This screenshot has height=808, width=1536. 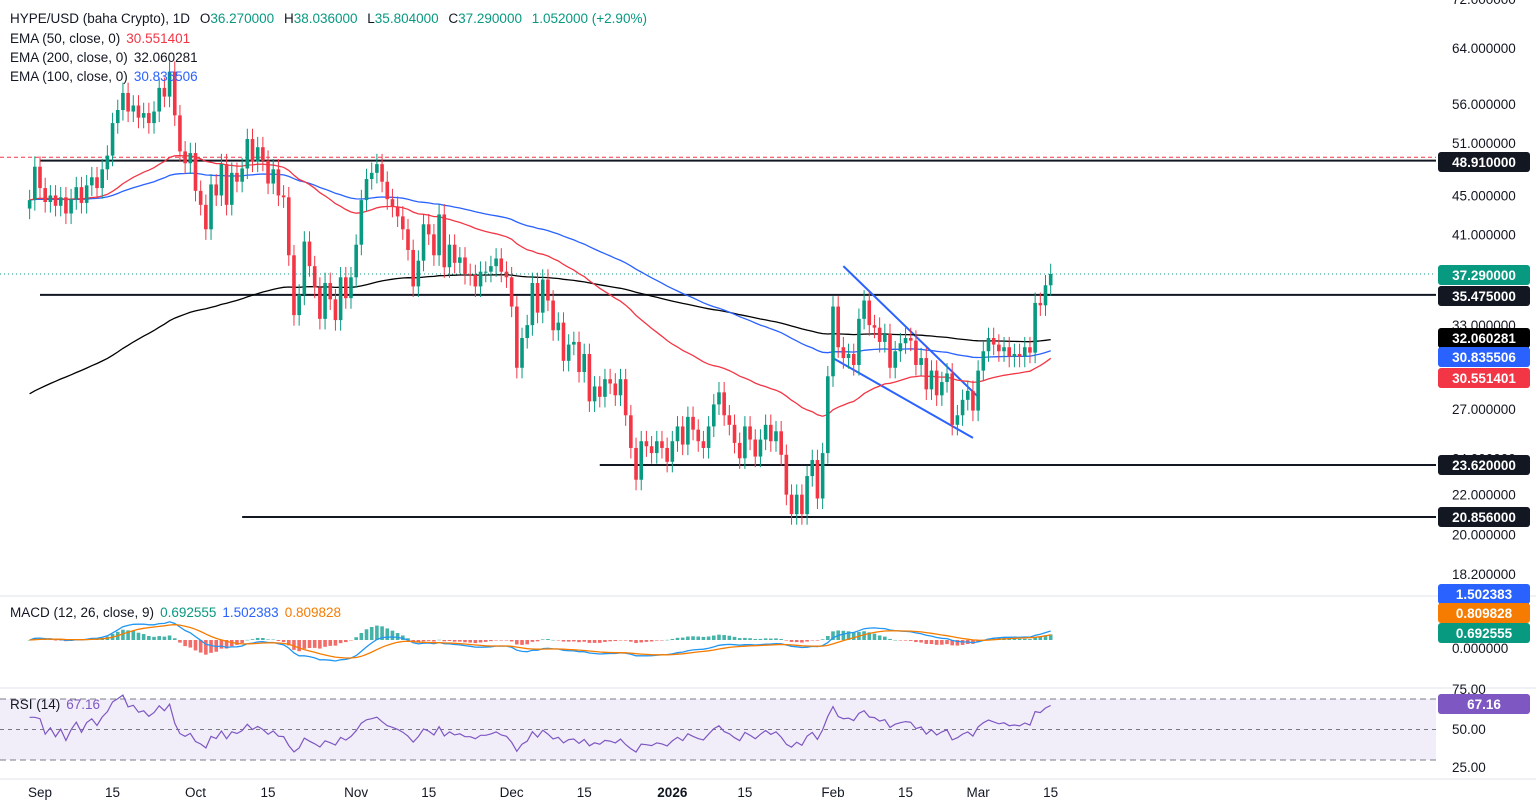 What do you see at coordinates (832, 792) in the screenshot?
I see `time-axis-tick: Feb` at bounding box center [832, 792].